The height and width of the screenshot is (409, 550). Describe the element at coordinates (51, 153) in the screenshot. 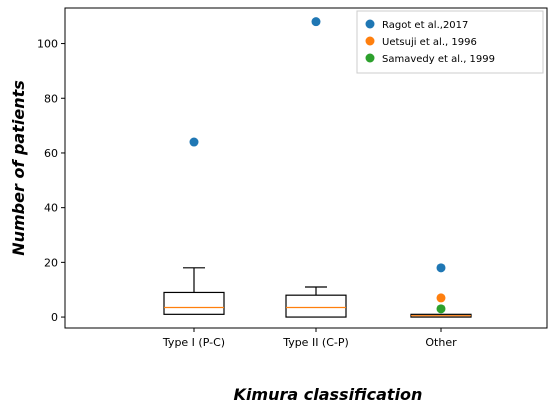

I see `y-tick-label: 60` at that location.